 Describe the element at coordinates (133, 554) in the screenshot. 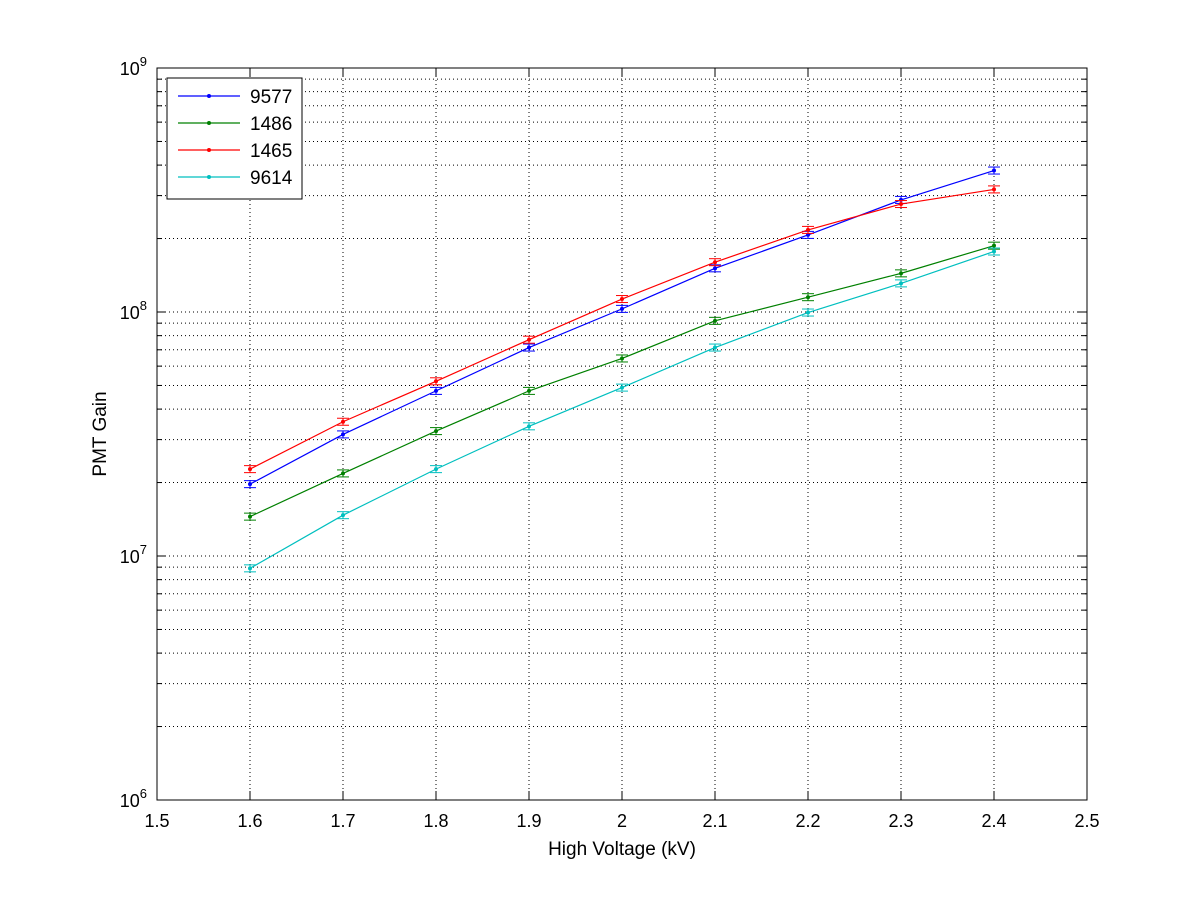

I see `y-tick-label: 10⁷` at that location.